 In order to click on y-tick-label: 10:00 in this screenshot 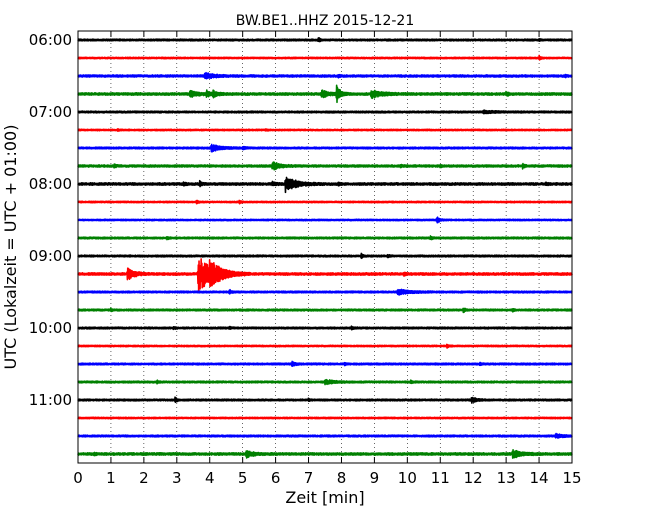, I will do `click(50, 328)`.